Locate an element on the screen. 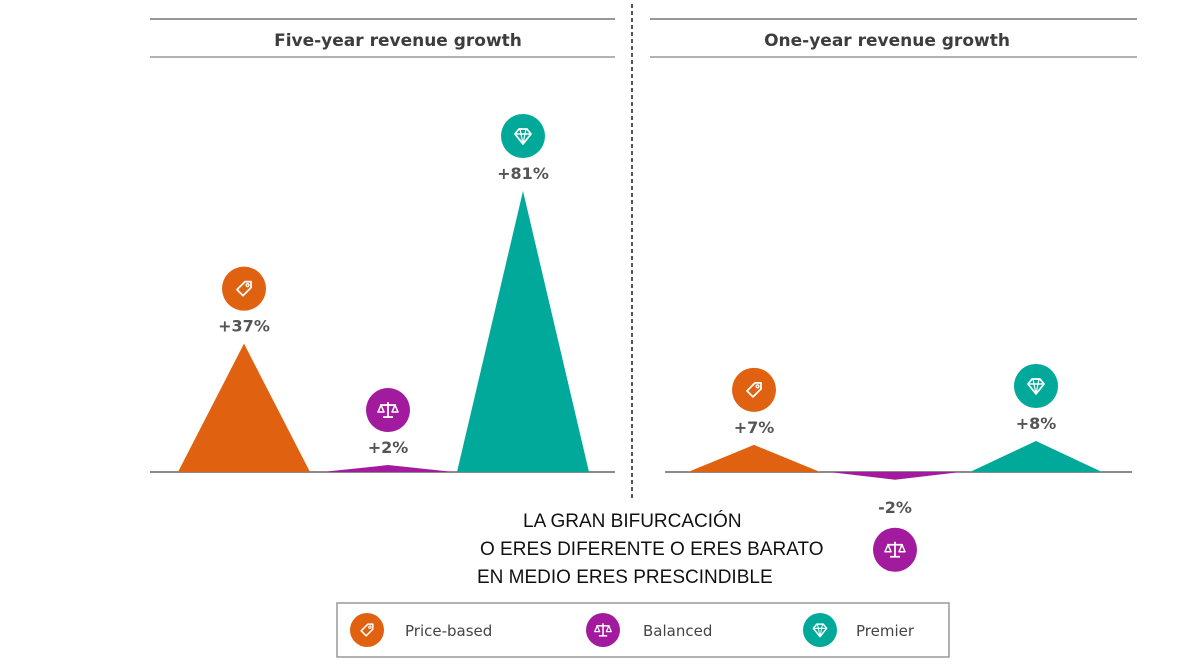  panel-header-one-year: One-year revenue growth is located at coordinates (893, 38).